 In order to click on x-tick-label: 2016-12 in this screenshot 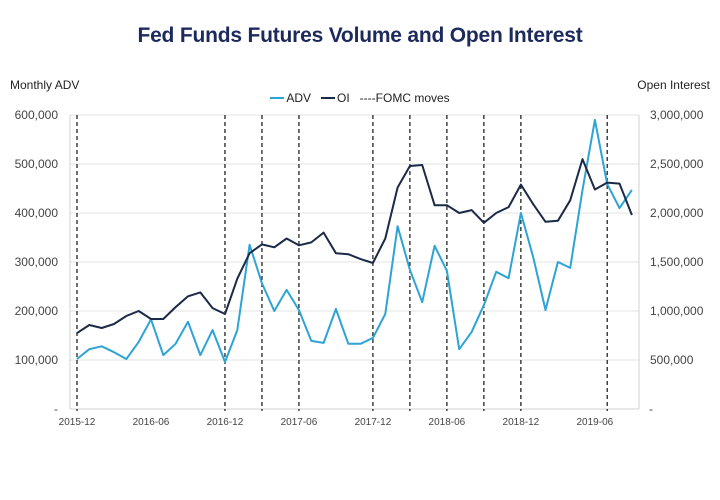, I will do `click(225, 422)`.